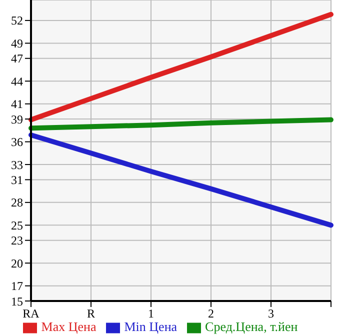  Describe the element at coordinates (17, 43) in the screenshot. I see `y-tick-label: 49` at that location.